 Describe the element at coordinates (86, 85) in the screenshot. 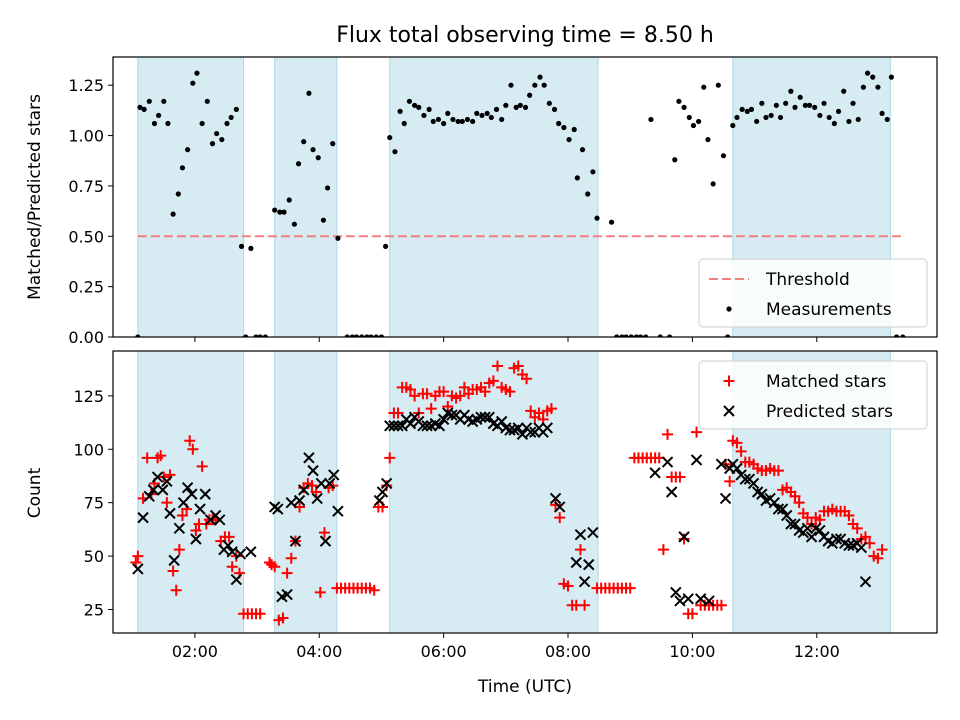

I see `y-tick-label: 1.25` at that location.